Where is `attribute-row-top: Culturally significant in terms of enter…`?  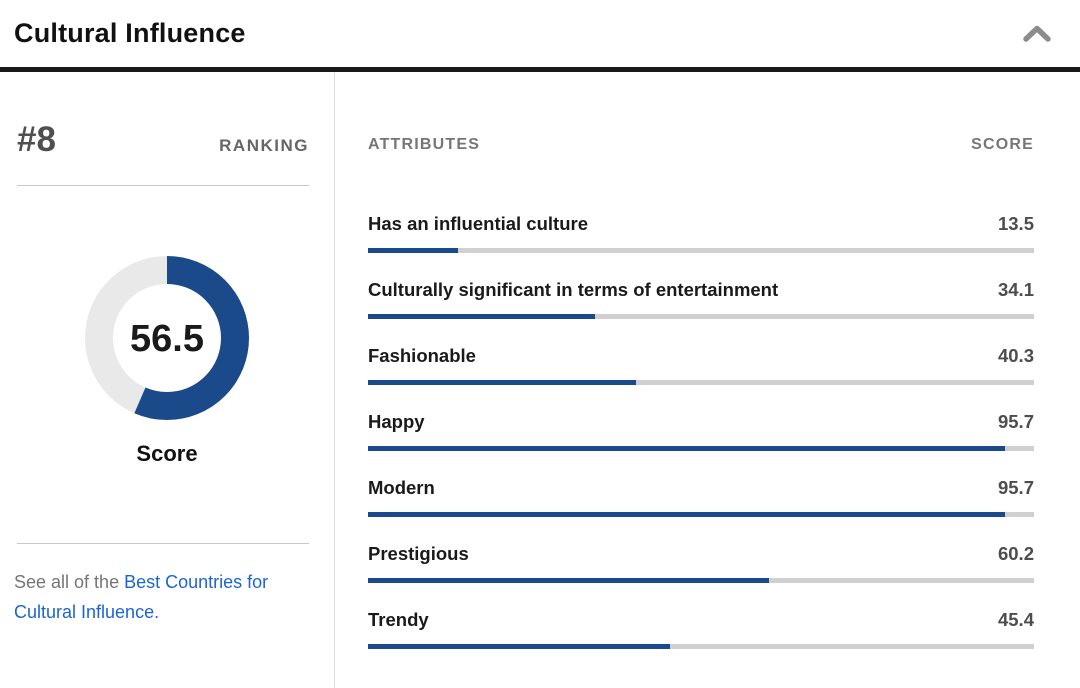
attribute-row-top: Culturally significant in terms of enter… is located at coordinates (701, 290).